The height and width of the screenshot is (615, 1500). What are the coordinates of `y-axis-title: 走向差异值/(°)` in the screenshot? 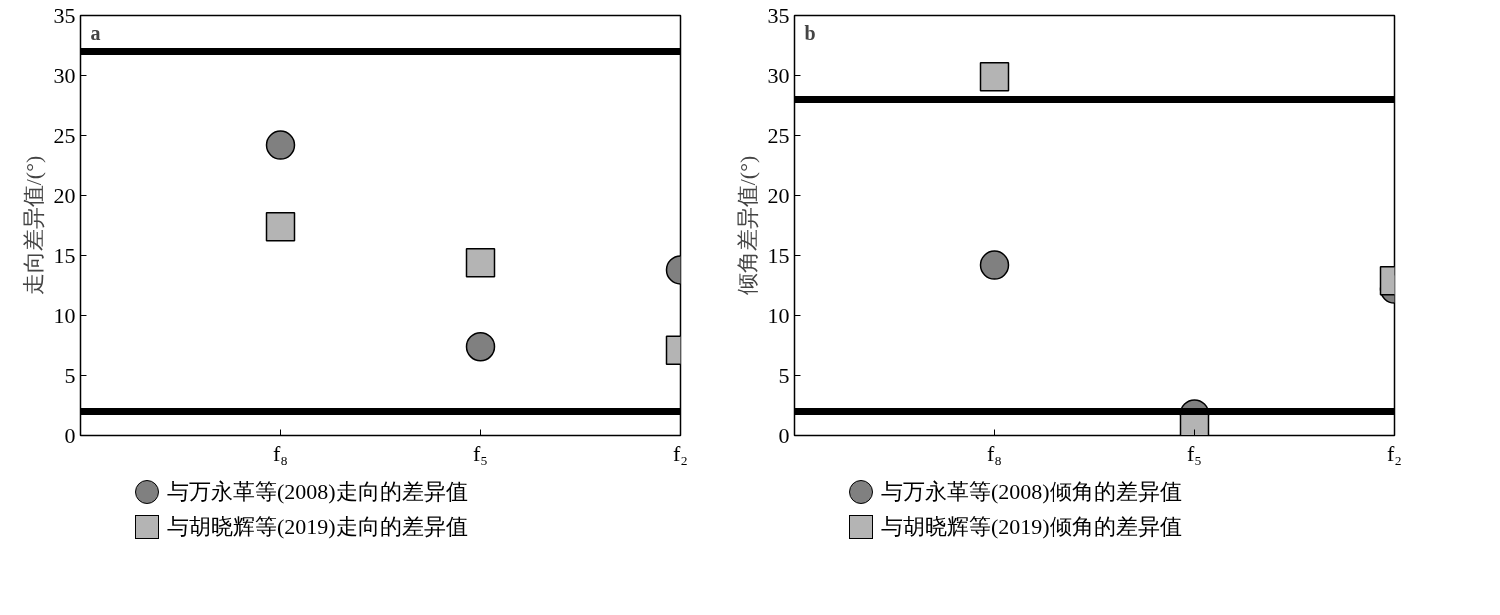 It's located at (33, 225).